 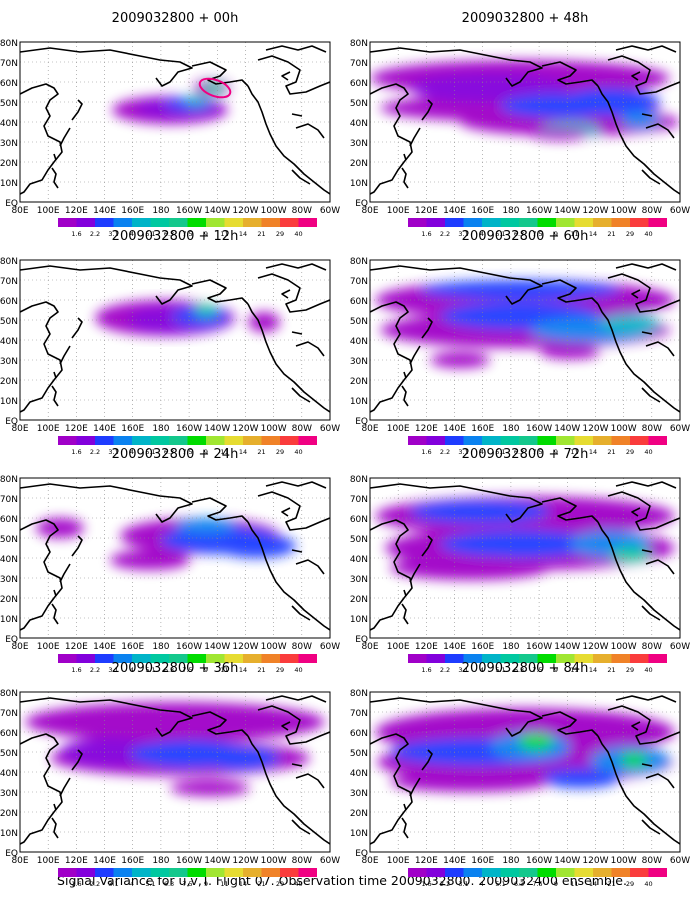 What do you see at coordinates (525, 18) in the screenshot?
I see `panel-title: 2009032800 + 48h` at bounding box center [525, 18].